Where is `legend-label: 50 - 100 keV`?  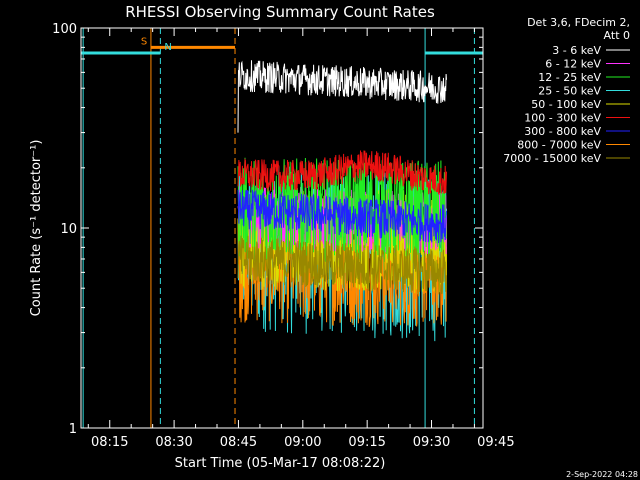
legend-label: 50 - 100 keV is located at coordinates (566, 104).